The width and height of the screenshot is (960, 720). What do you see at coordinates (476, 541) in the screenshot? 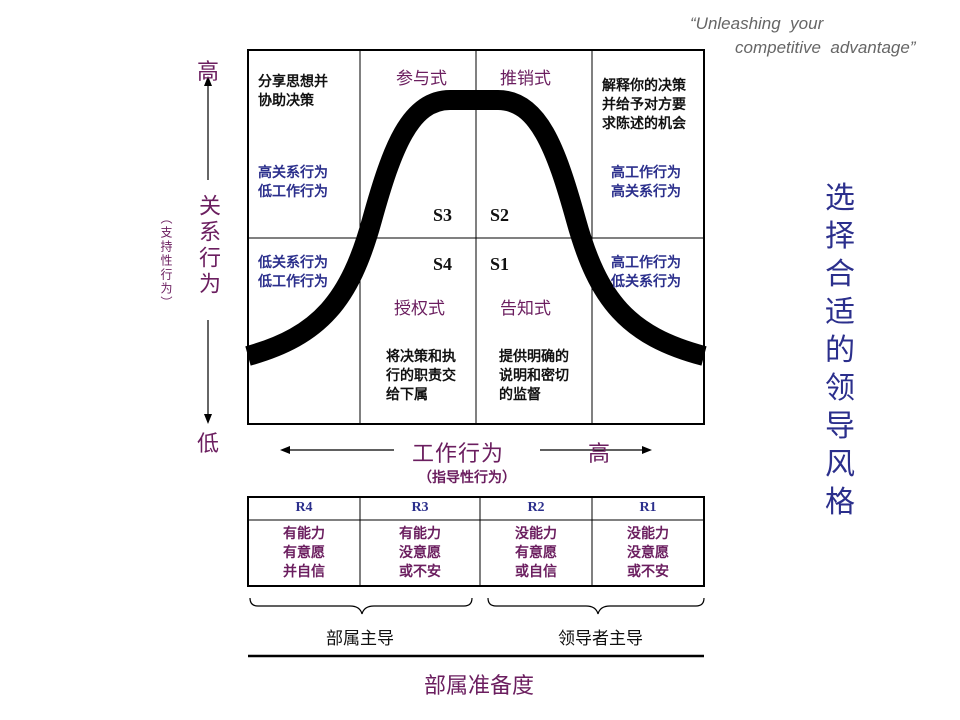
I see `readiness-table-border` at bounding box center [476, 541].